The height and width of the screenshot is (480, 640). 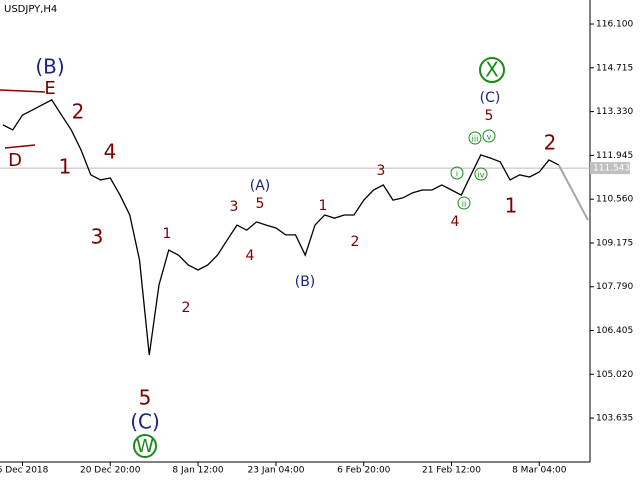 What do you see at coordinates (260, 186) in the screenshot?
I see `wave-label: (A)` at bounding box center [260, 186].